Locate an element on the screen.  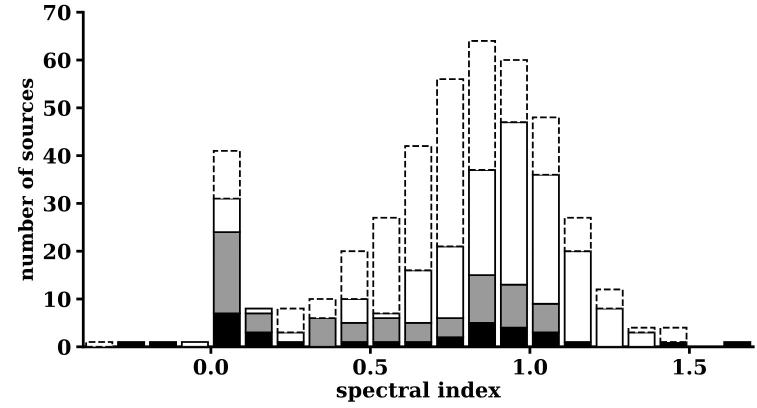
y-tick-label: 10 is located at coordinates (57, 299).